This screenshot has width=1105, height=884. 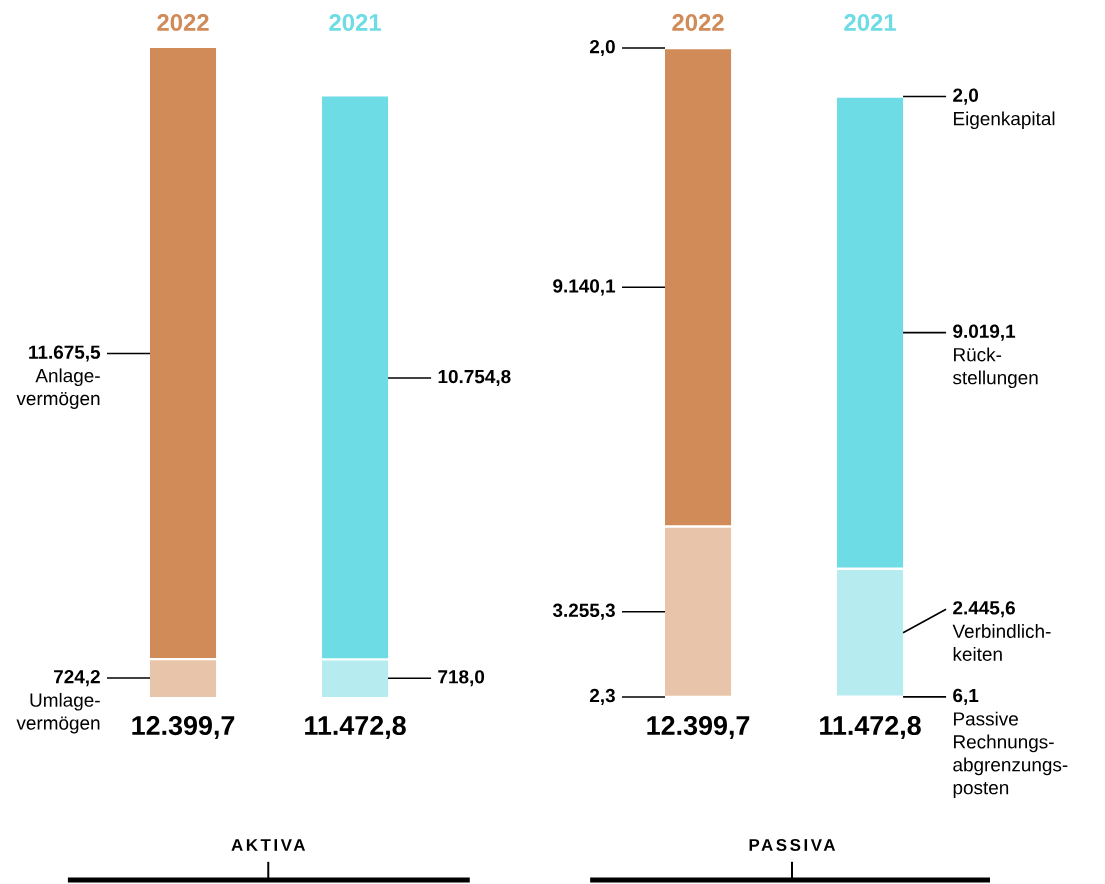 I want to click on text: Rück-stellungen, so click(x=995, y=368).